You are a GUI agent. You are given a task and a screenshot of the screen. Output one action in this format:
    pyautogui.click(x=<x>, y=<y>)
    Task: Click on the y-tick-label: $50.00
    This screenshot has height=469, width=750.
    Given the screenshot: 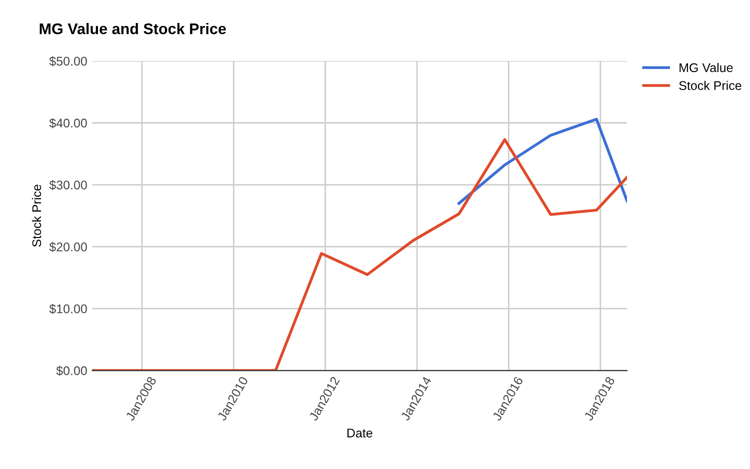 What is the action you would take?
    pyautogui.click(x=68, y=61)
    